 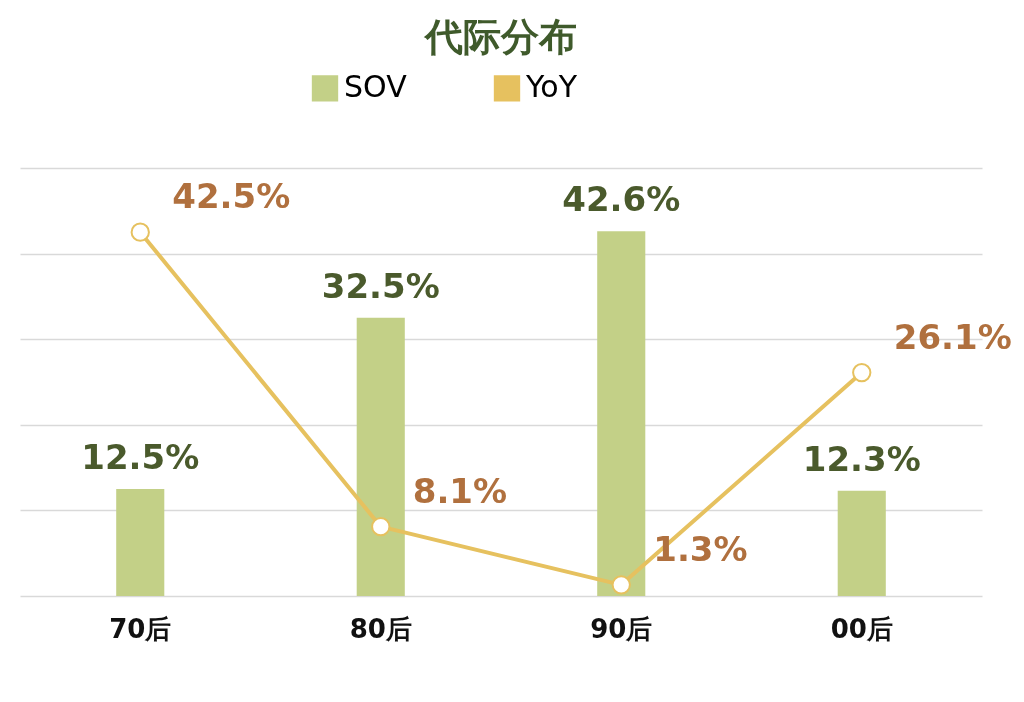 I want to click on data-label: 32.5%, so click(x=380, y=285).